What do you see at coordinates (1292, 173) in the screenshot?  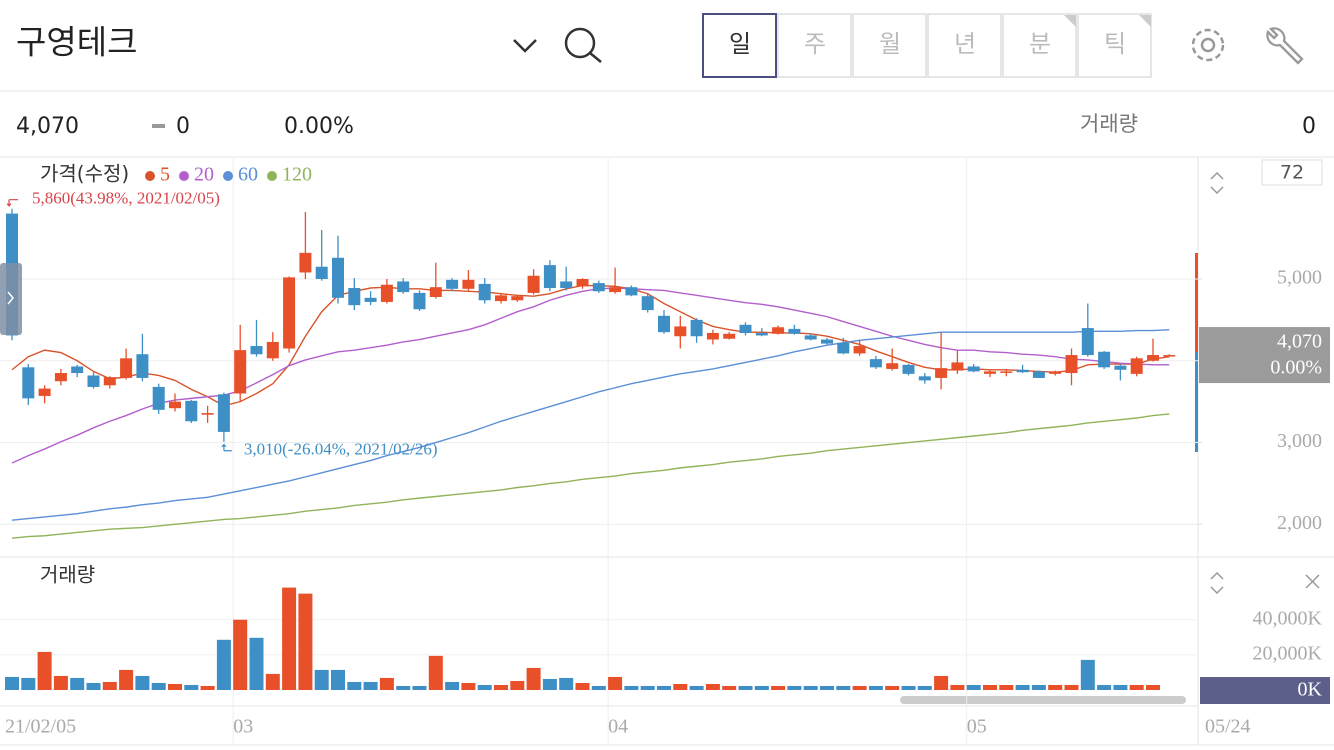 I see `count-label: 72` at bounding box center [1292, 173].